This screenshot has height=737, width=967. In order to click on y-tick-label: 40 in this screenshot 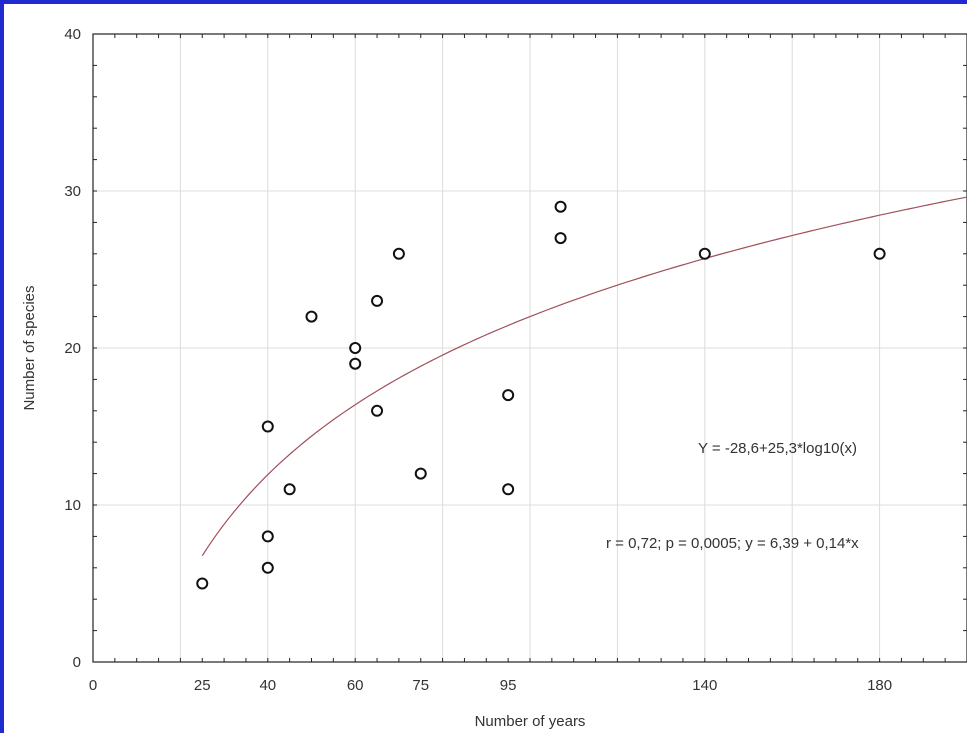, I will do `click(72, 34)`.